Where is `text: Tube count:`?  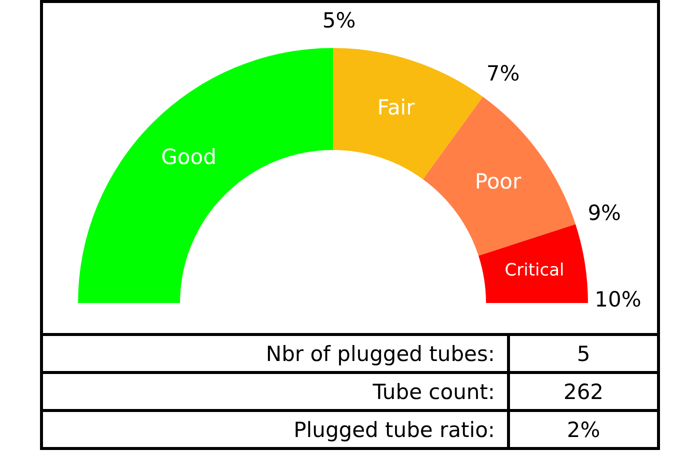 text: Tube count: is located at coordinates (275, 391).